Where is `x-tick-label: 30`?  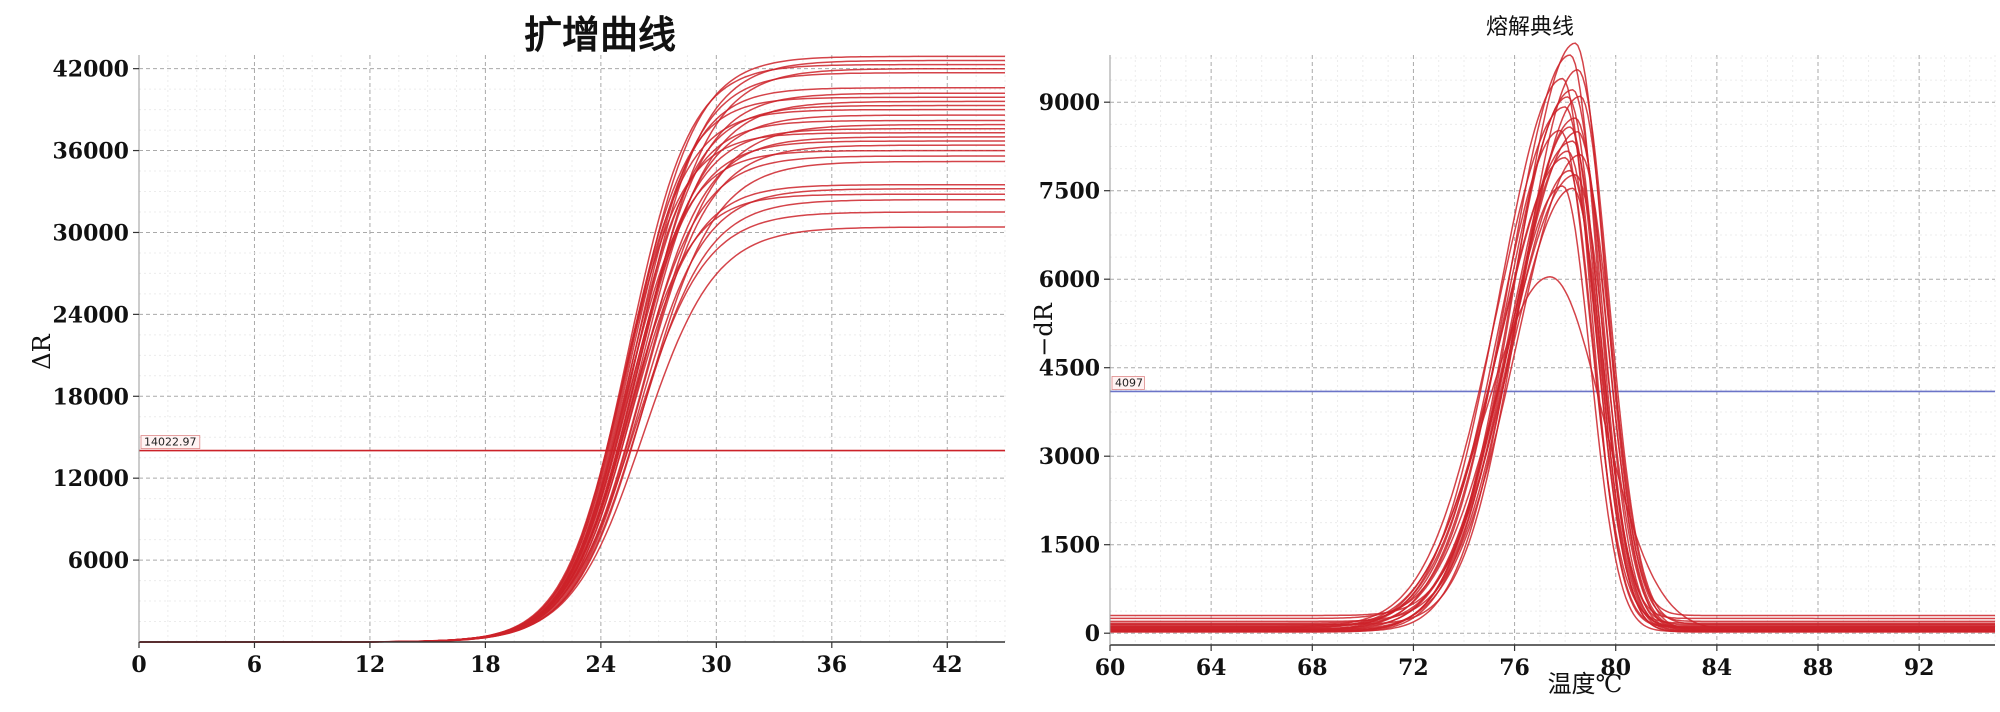 x-tick-label: 30 is located at coordinates (716, 665).